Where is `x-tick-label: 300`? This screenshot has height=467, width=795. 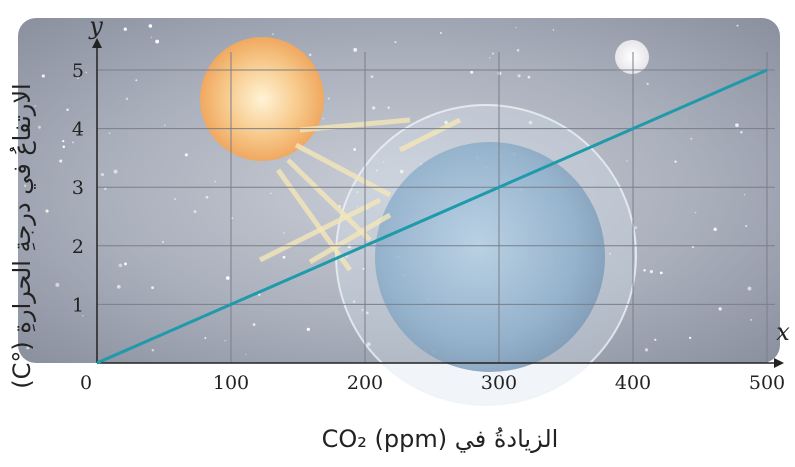
x-tick-label: 300 is located at coordinates (499, 383).